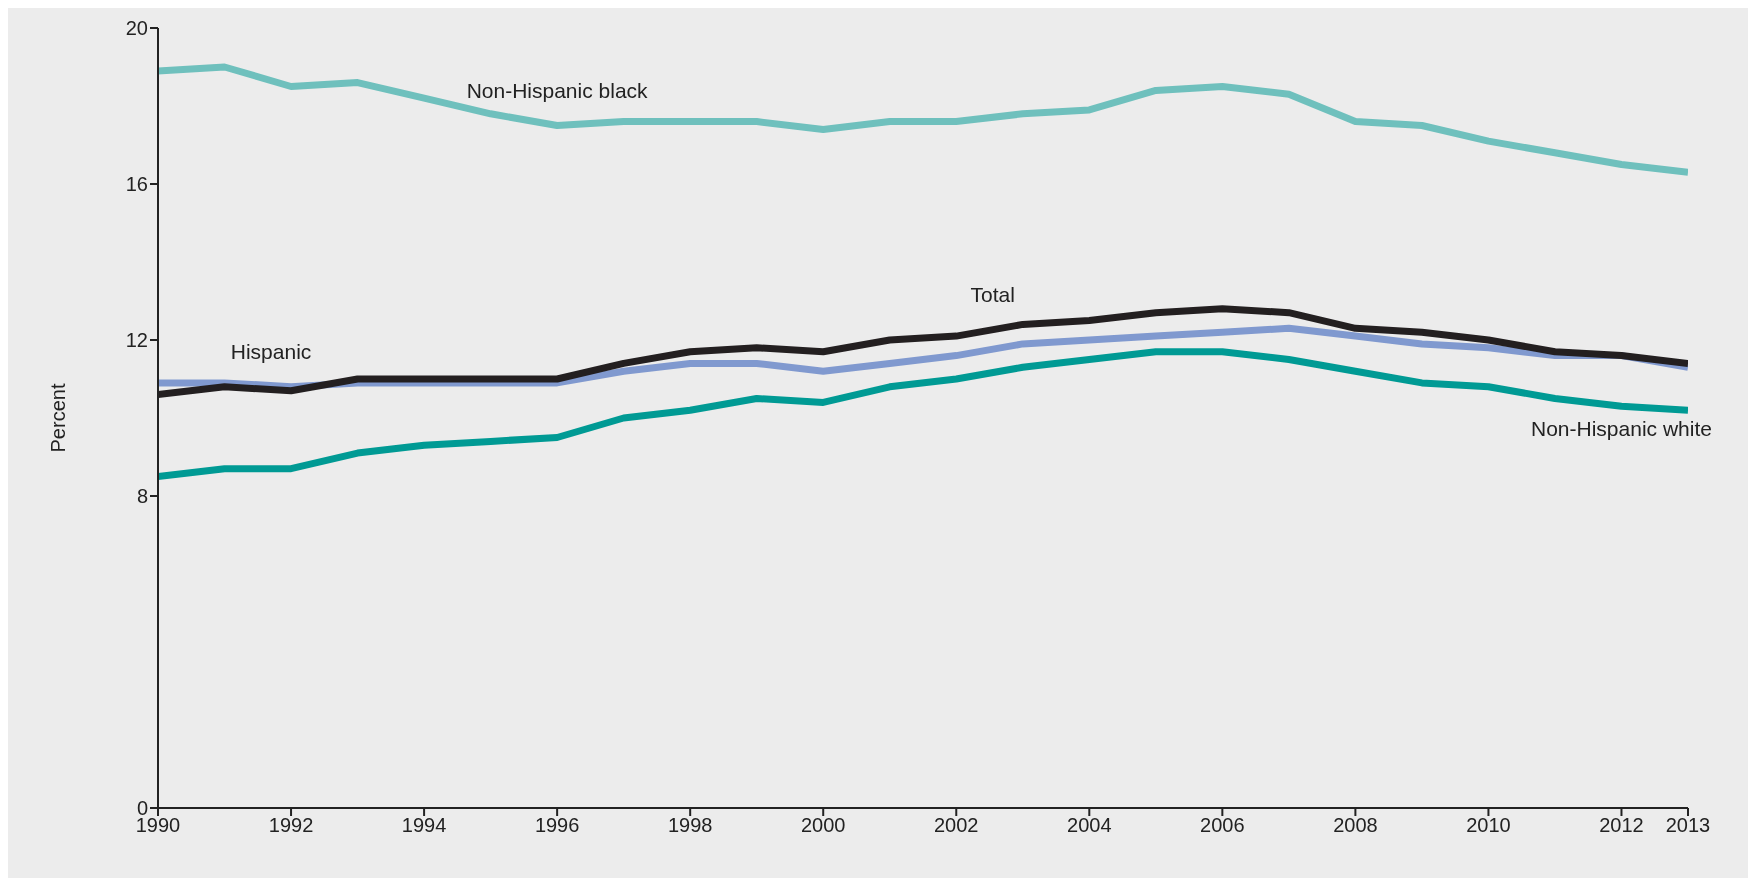 Image resolution: width=1757 pixels, height=893 pixels. I want to click on x-tick-label: 1994, so click(424, 825).